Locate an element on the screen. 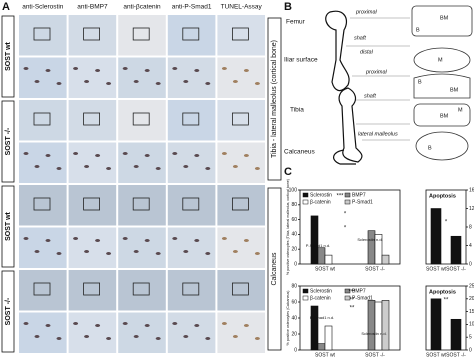  plot-frame is located at coordinates (446, 318).